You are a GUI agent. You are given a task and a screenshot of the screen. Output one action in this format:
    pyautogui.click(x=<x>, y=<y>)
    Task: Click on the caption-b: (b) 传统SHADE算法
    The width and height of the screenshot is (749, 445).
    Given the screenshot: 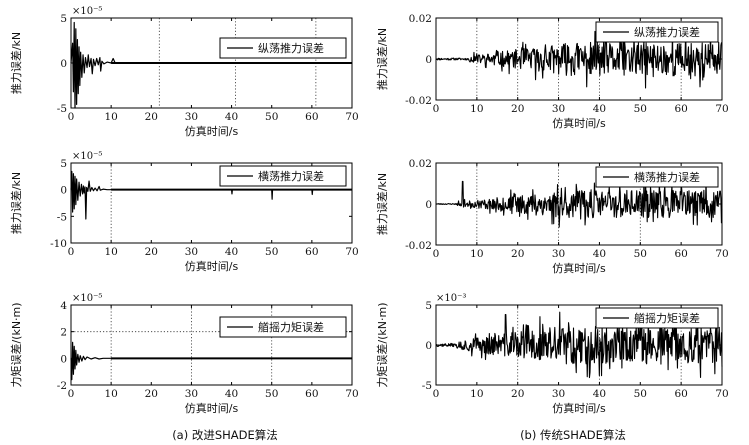 What is the action you would take?
    pyautogui.click(x=573, y=435)
    